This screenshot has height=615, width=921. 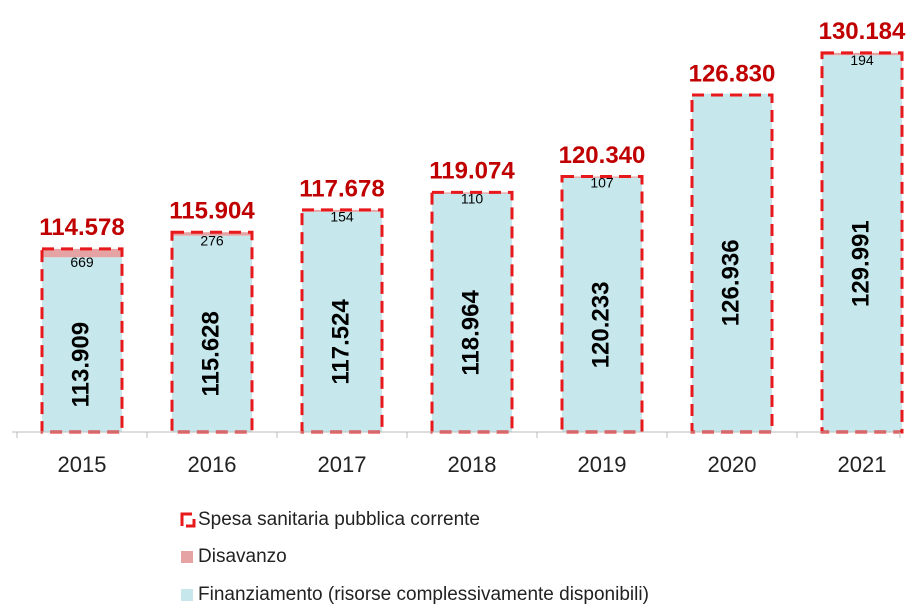 What do you see at coordinates (730, 282) in the screenshot?
I see `data-label: 126.936` at bounding box center [730, 282].